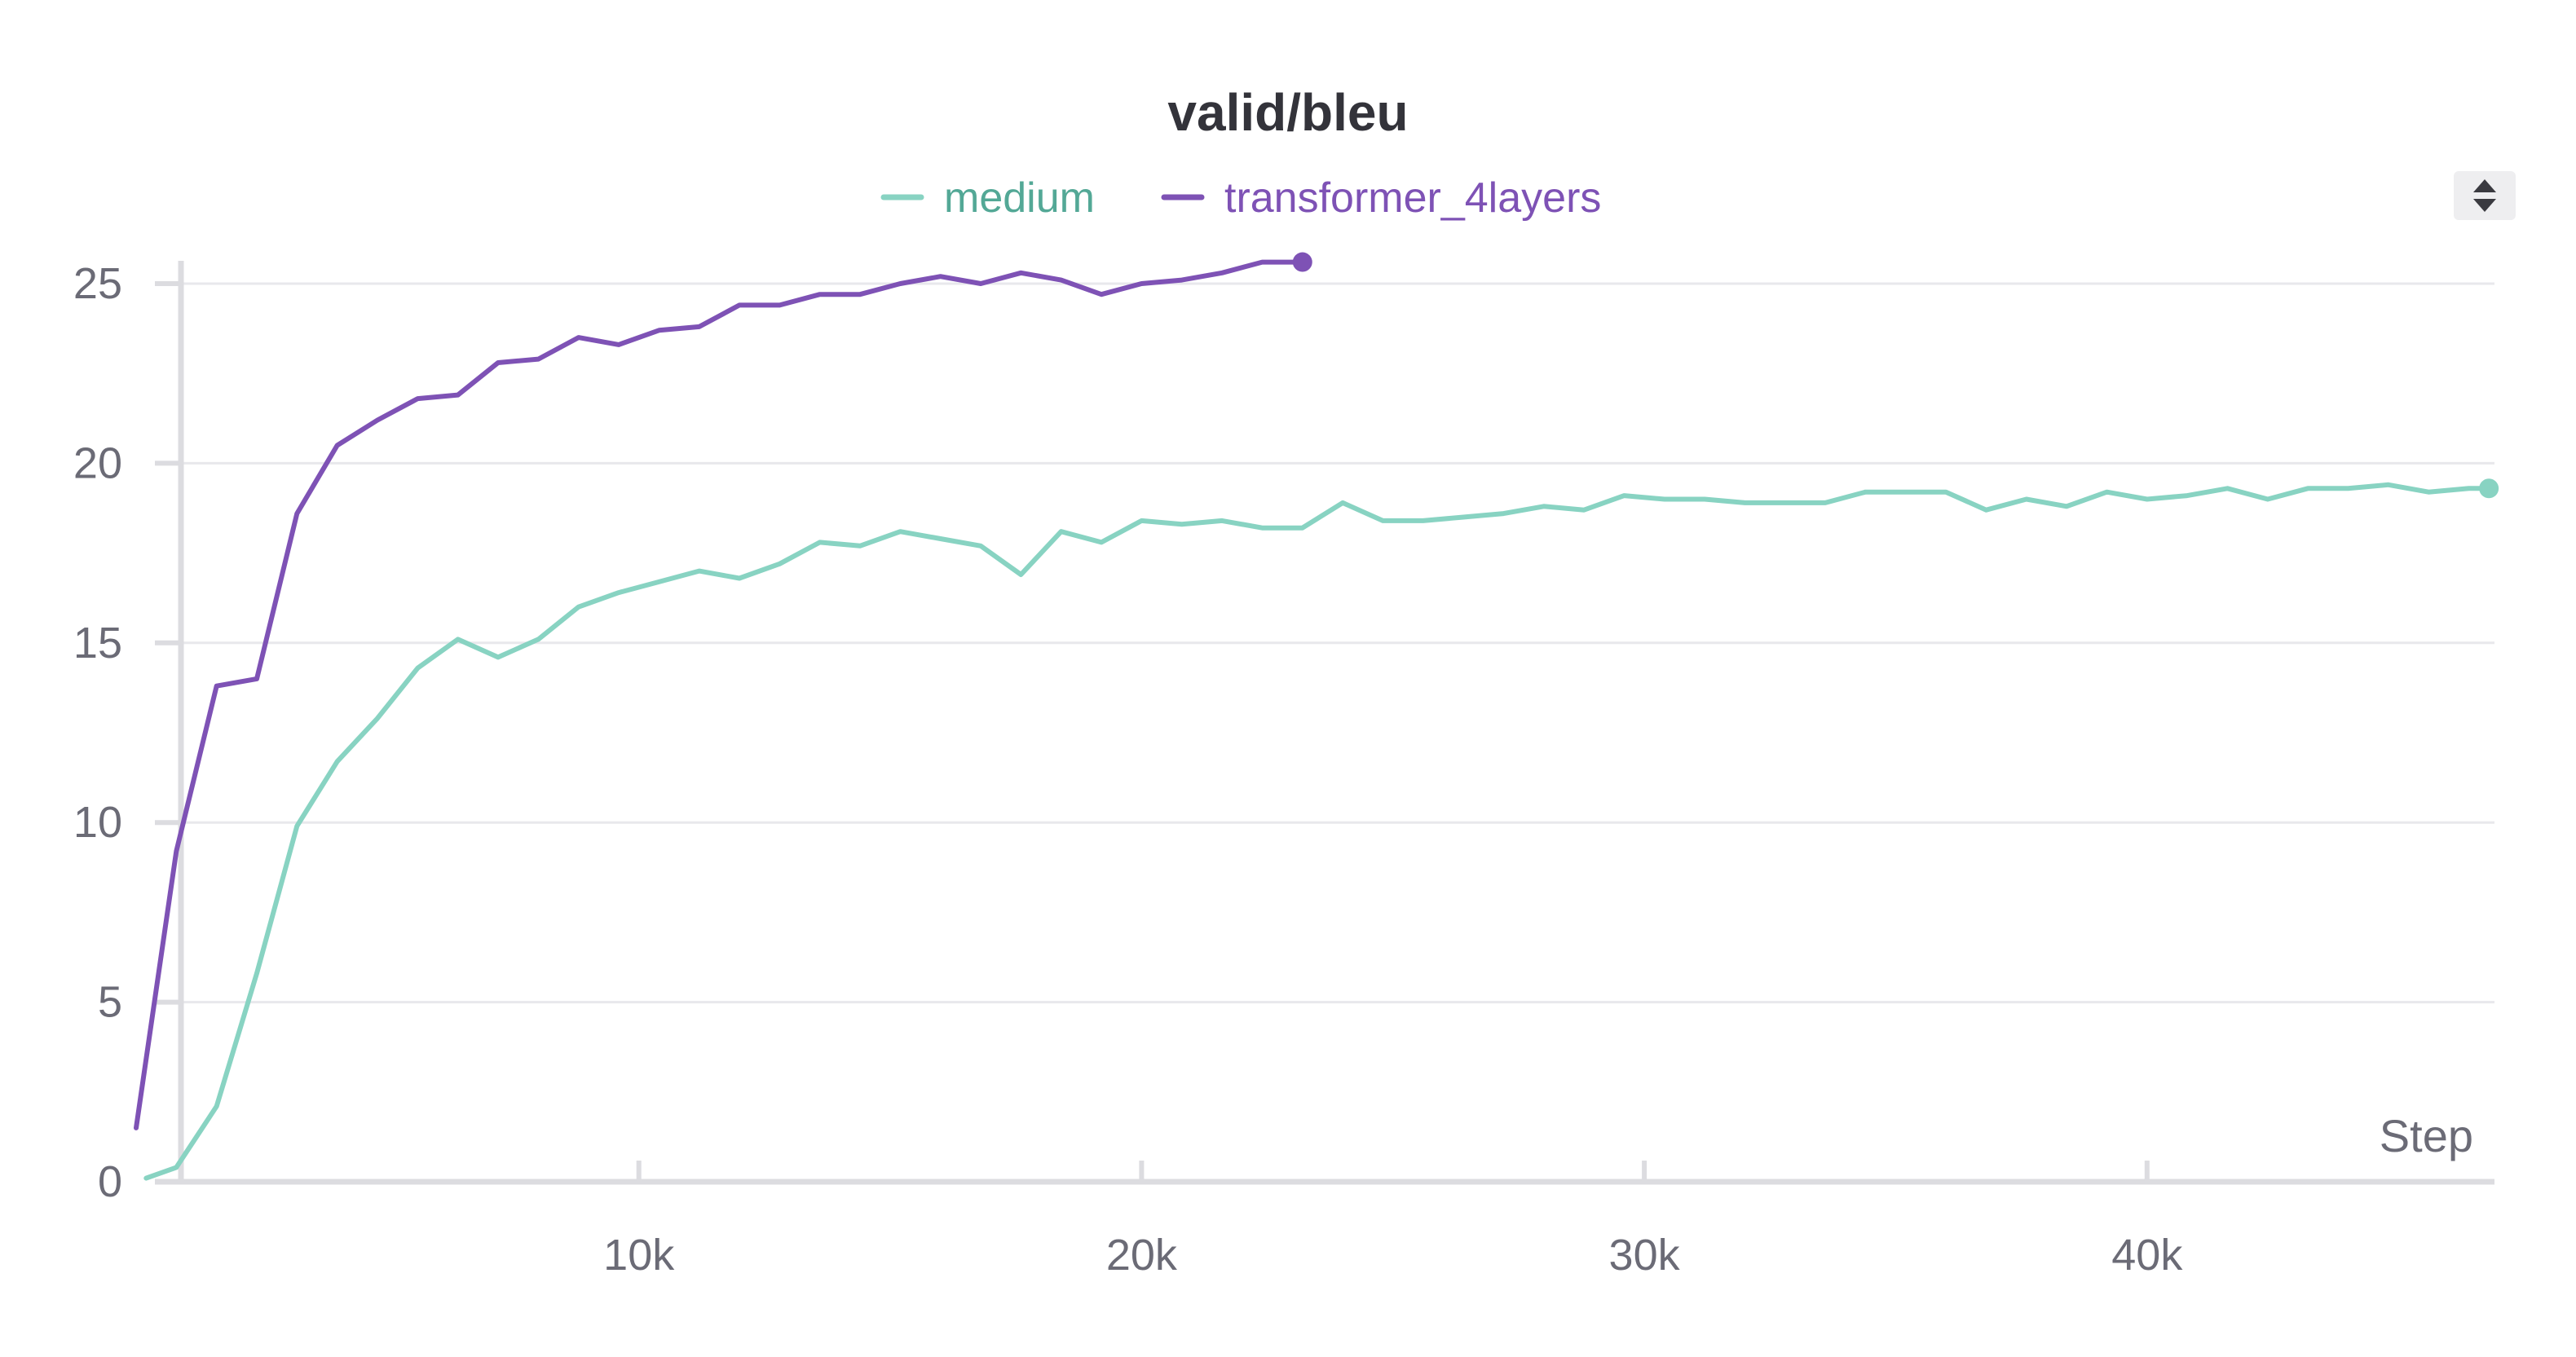 This screenshot has width=2576, height=1357. I want to click on sort-up-down-icon, so click(2484, 195).